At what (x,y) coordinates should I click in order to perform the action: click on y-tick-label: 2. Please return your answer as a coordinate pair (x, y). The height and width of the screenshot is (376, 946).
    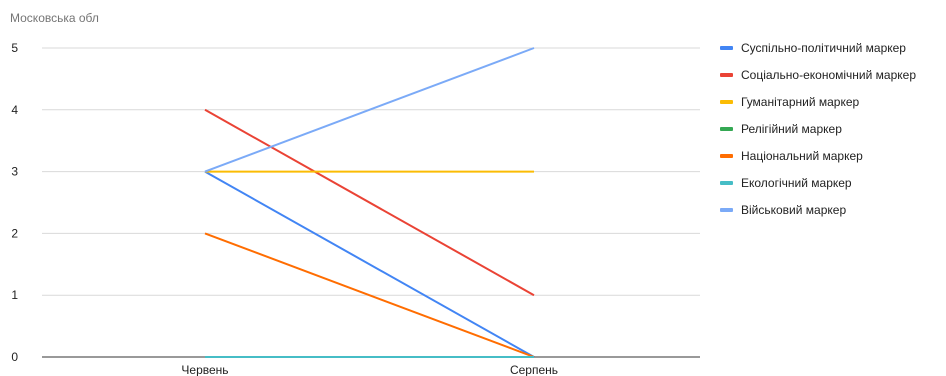
    Looking at the image, I should click on (14, 233).